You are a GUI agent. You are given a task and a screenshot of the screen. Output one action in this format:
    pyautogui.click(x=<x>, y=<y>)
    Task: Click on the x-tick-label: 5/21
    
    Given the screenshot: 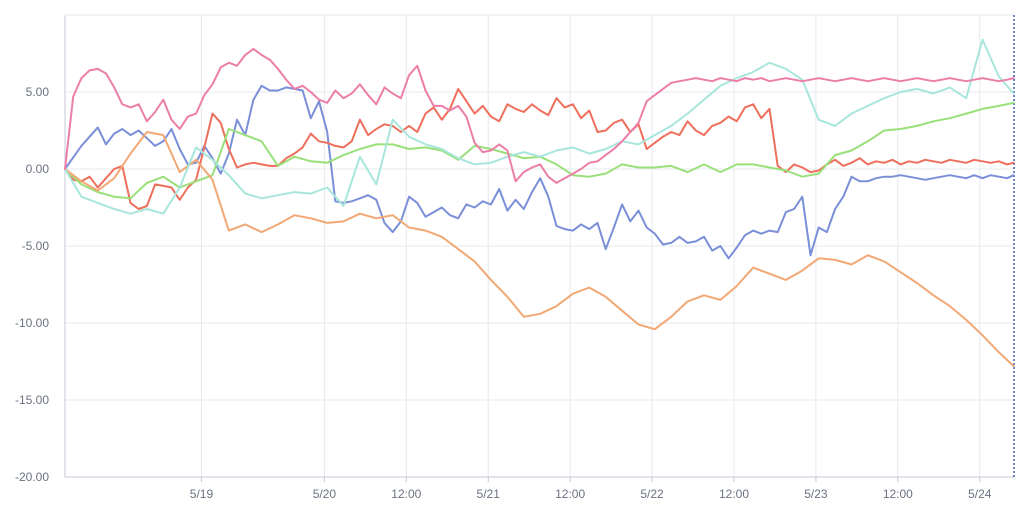 What is the action you would take?
    pyautogui.click(x=489, y=494)
    